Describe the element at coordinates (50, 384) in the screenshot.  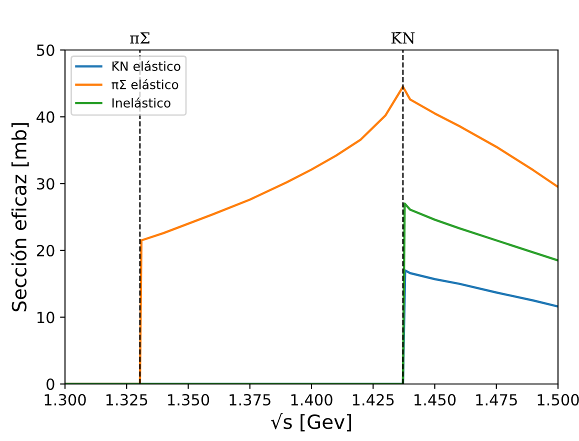
I see `y-tick-label: 0` at that location.